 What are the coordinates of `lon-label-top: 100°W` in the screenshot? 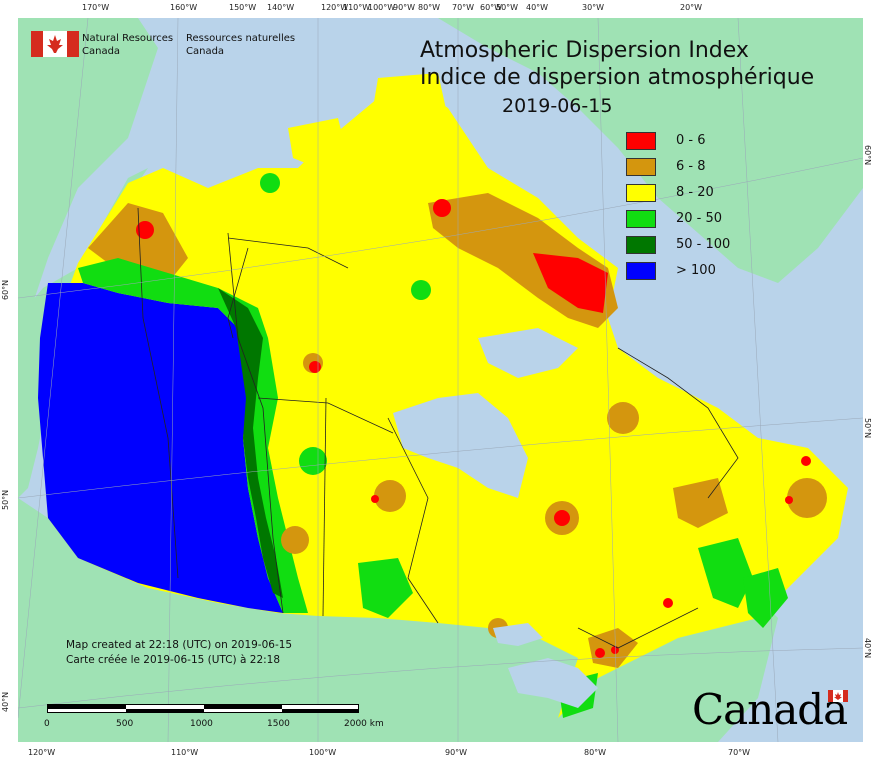 It's located at (382, 7).